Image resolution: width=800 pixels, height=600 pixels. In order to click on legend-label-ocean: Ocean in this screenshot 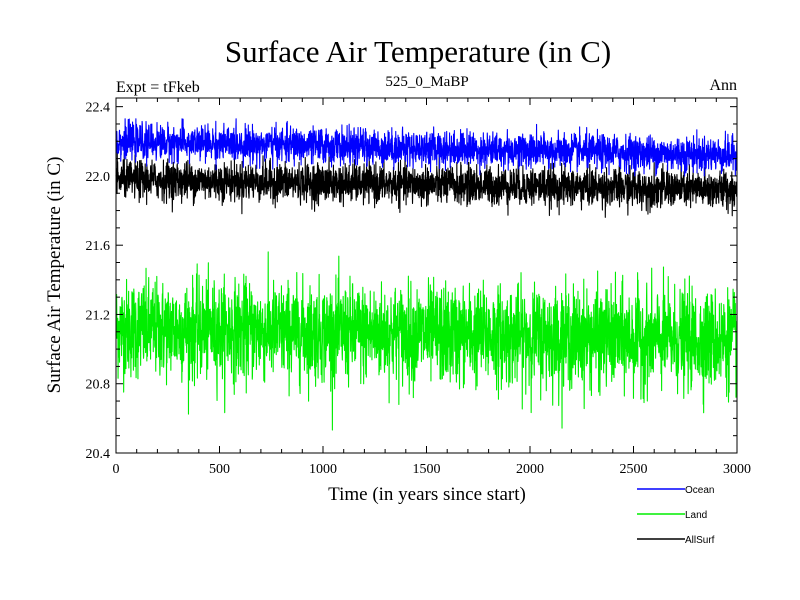, I will do `click(699, 490)`.